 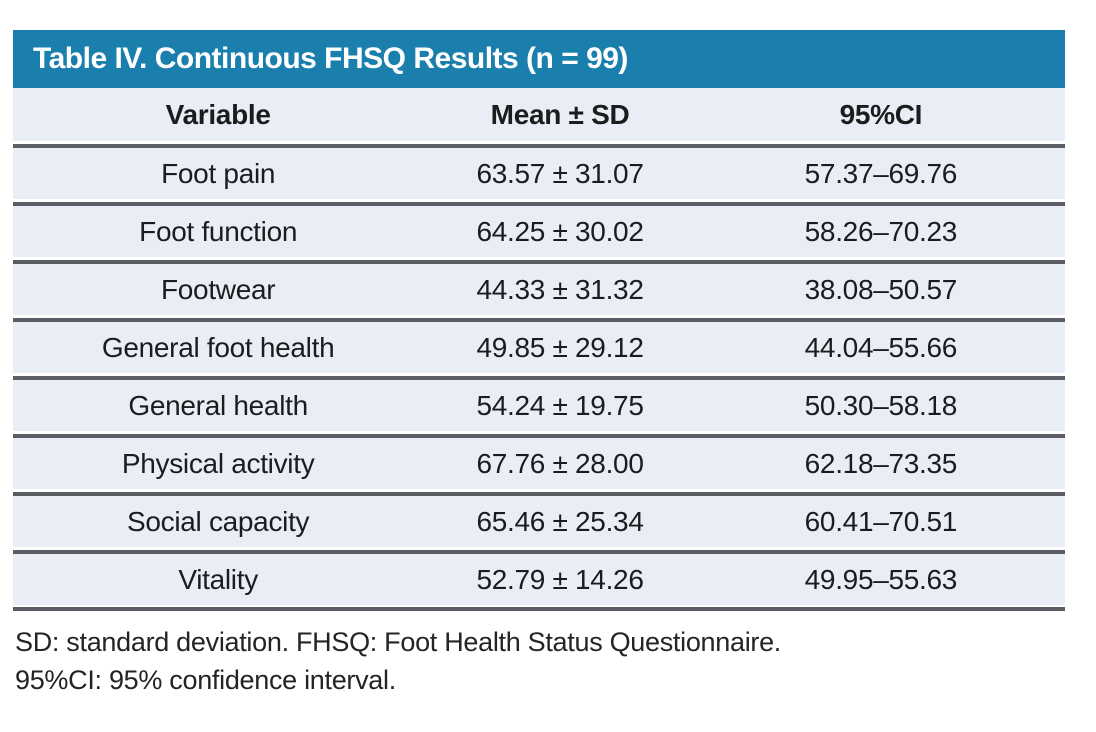 I want to click on row-cell-mean-sd: 65.46 ± 25.34, so click(x=560, y=521).